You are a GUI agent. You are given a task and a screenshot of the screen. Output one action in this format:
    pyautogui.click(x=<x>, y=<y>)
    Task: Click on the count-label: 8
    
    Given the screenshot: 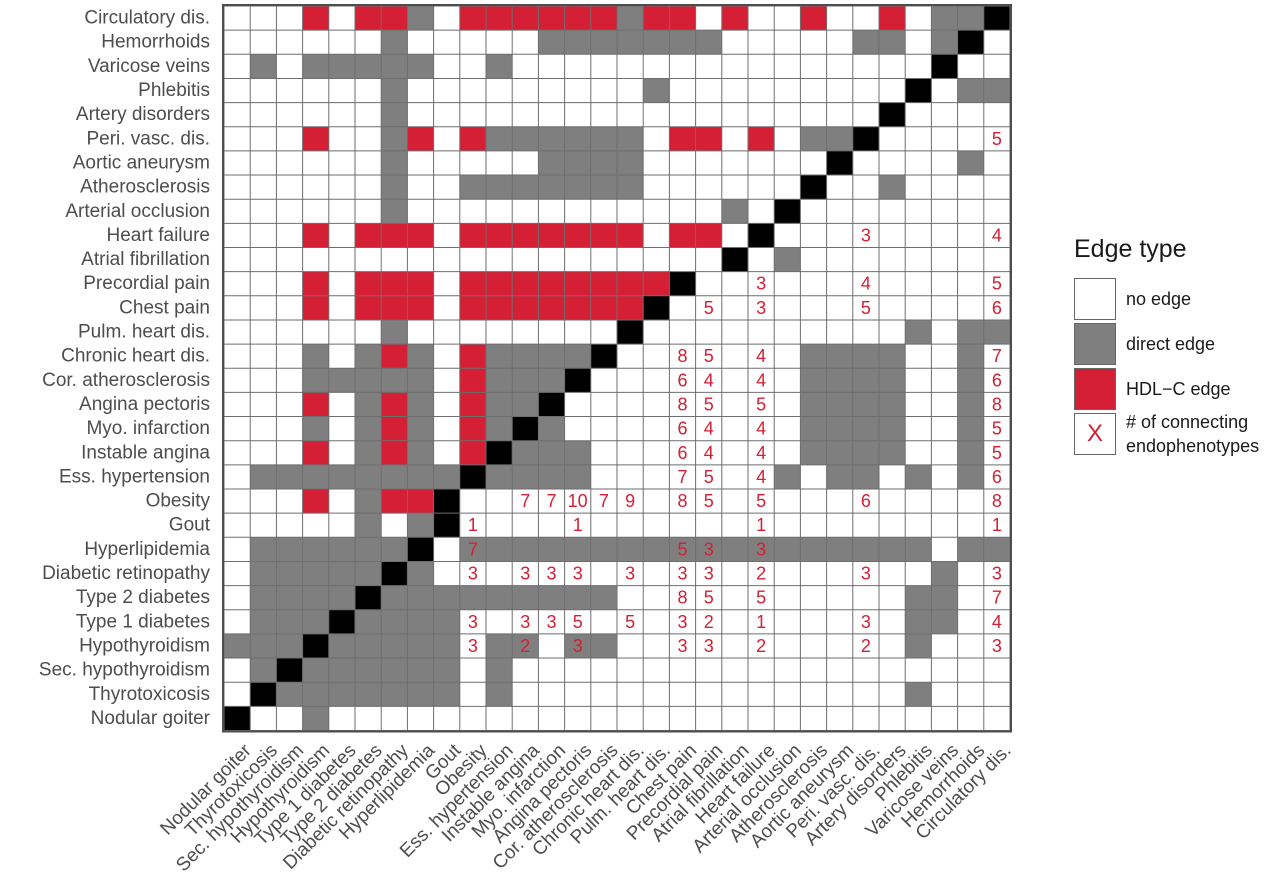 What is the action you would take?
    pyautogui.click(x=682, y=501)
    